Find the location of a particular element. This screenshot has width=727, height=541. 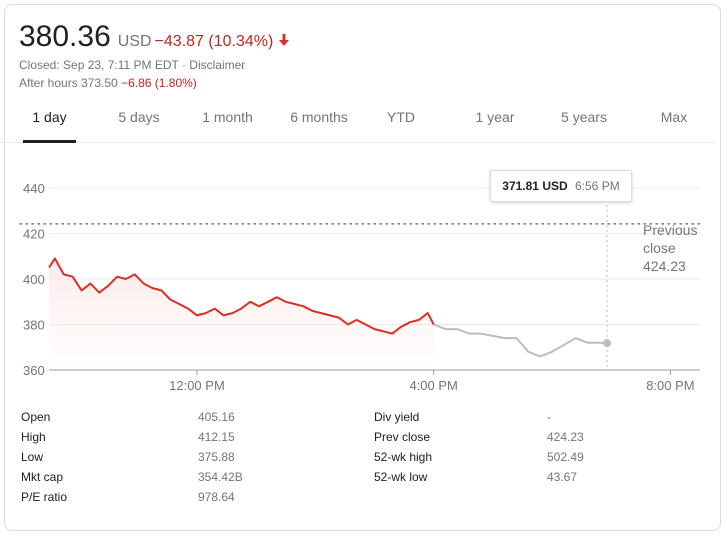

stat-label: 52-wk low is located at coordinates (401, 477).